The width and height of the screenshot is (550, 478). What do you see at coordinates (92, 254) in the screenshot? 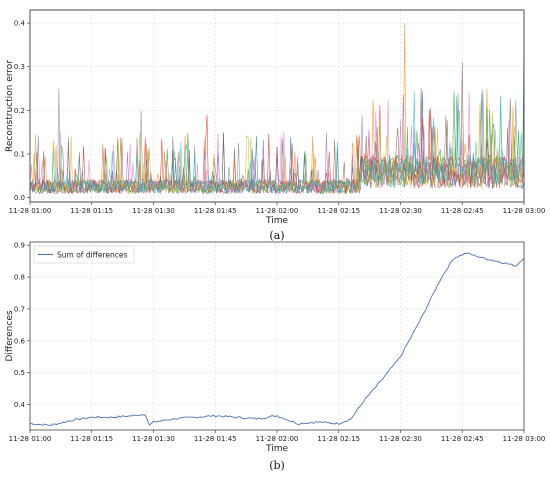
I see `legend-label: Sum of differences` at bounding box center [92, 254].